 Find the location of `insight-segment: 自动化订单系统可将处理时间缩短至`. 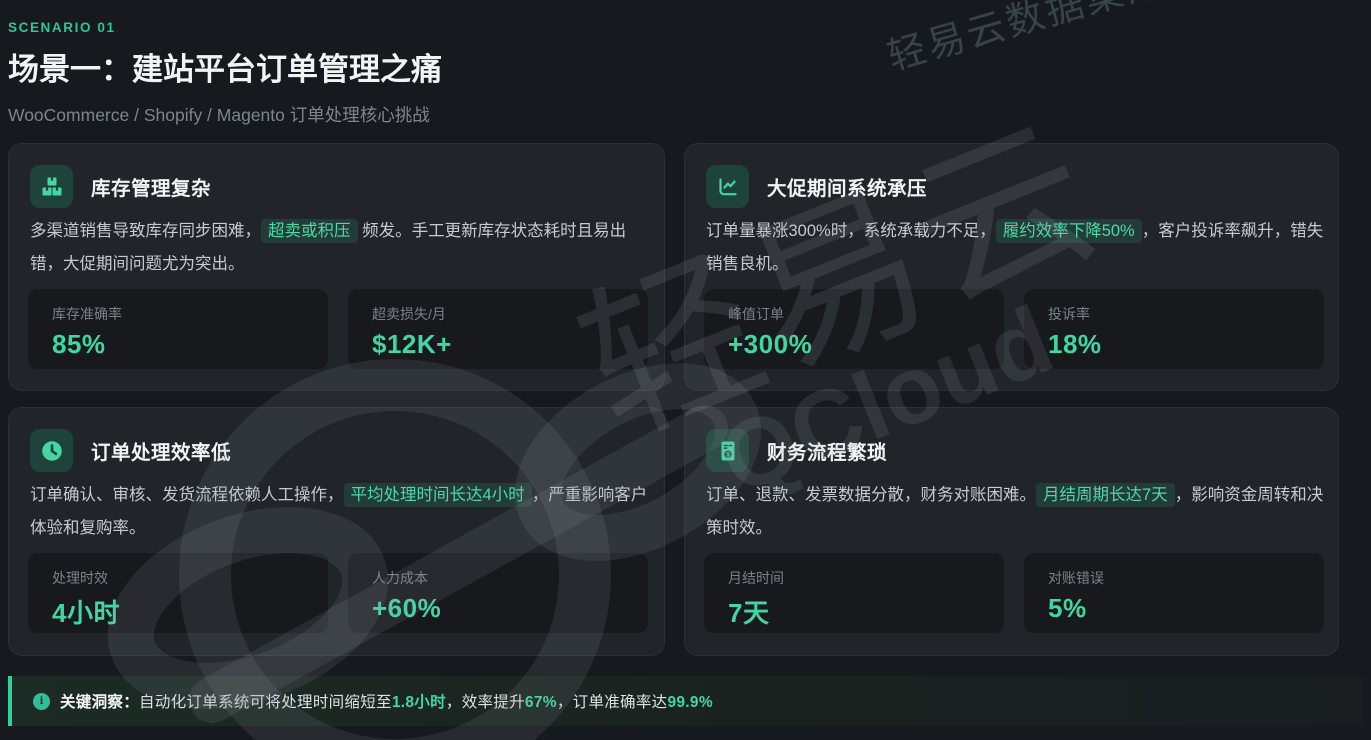

insight-segment: 自动化订单系统可将处理时间缩短至 is located at coordinates (265, 702).